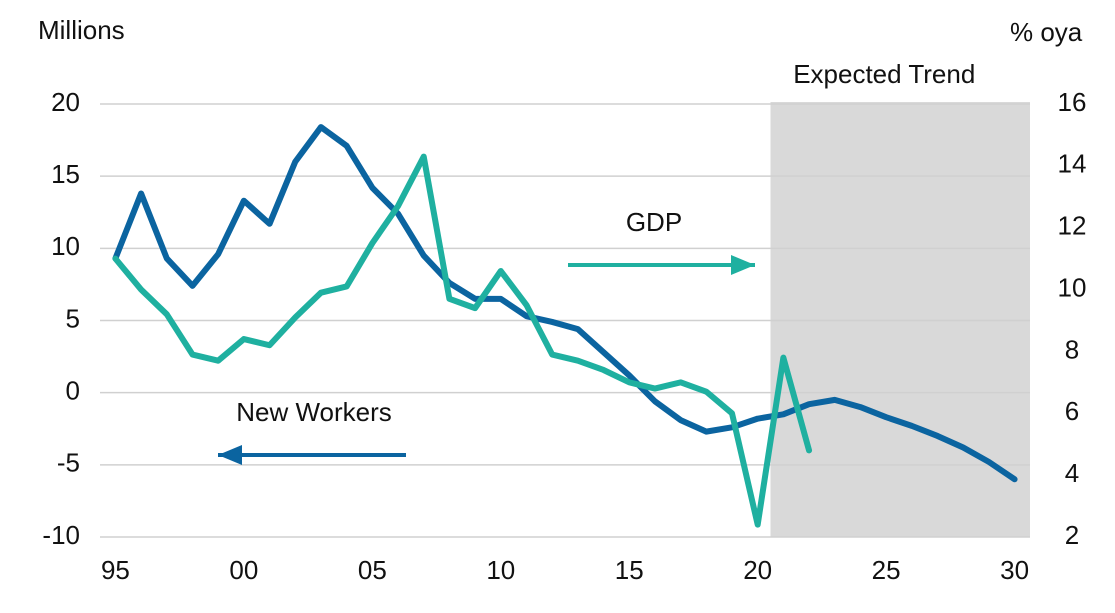 The width and height of the screenshot is (1115, 613). I want to click on y2-tick-label: 10, so click(1072, 287).